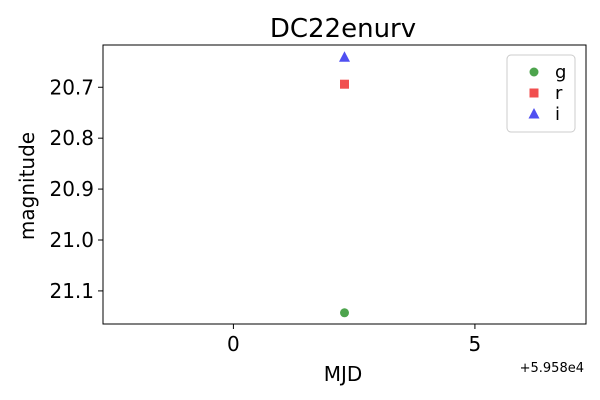  Describe the element at coordinates (534, 113) in the screenshot. I see `legend-marker-i` at that location.